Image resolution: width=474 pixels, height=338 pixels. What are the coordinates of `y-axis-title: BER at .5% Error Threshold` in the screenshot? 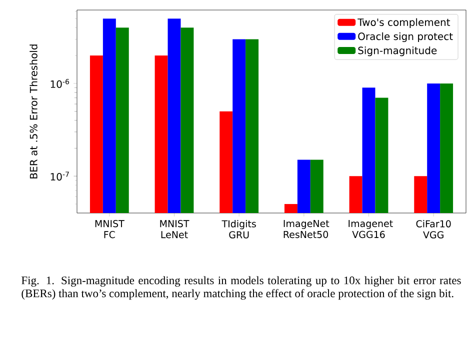 It's located at (34, 111).